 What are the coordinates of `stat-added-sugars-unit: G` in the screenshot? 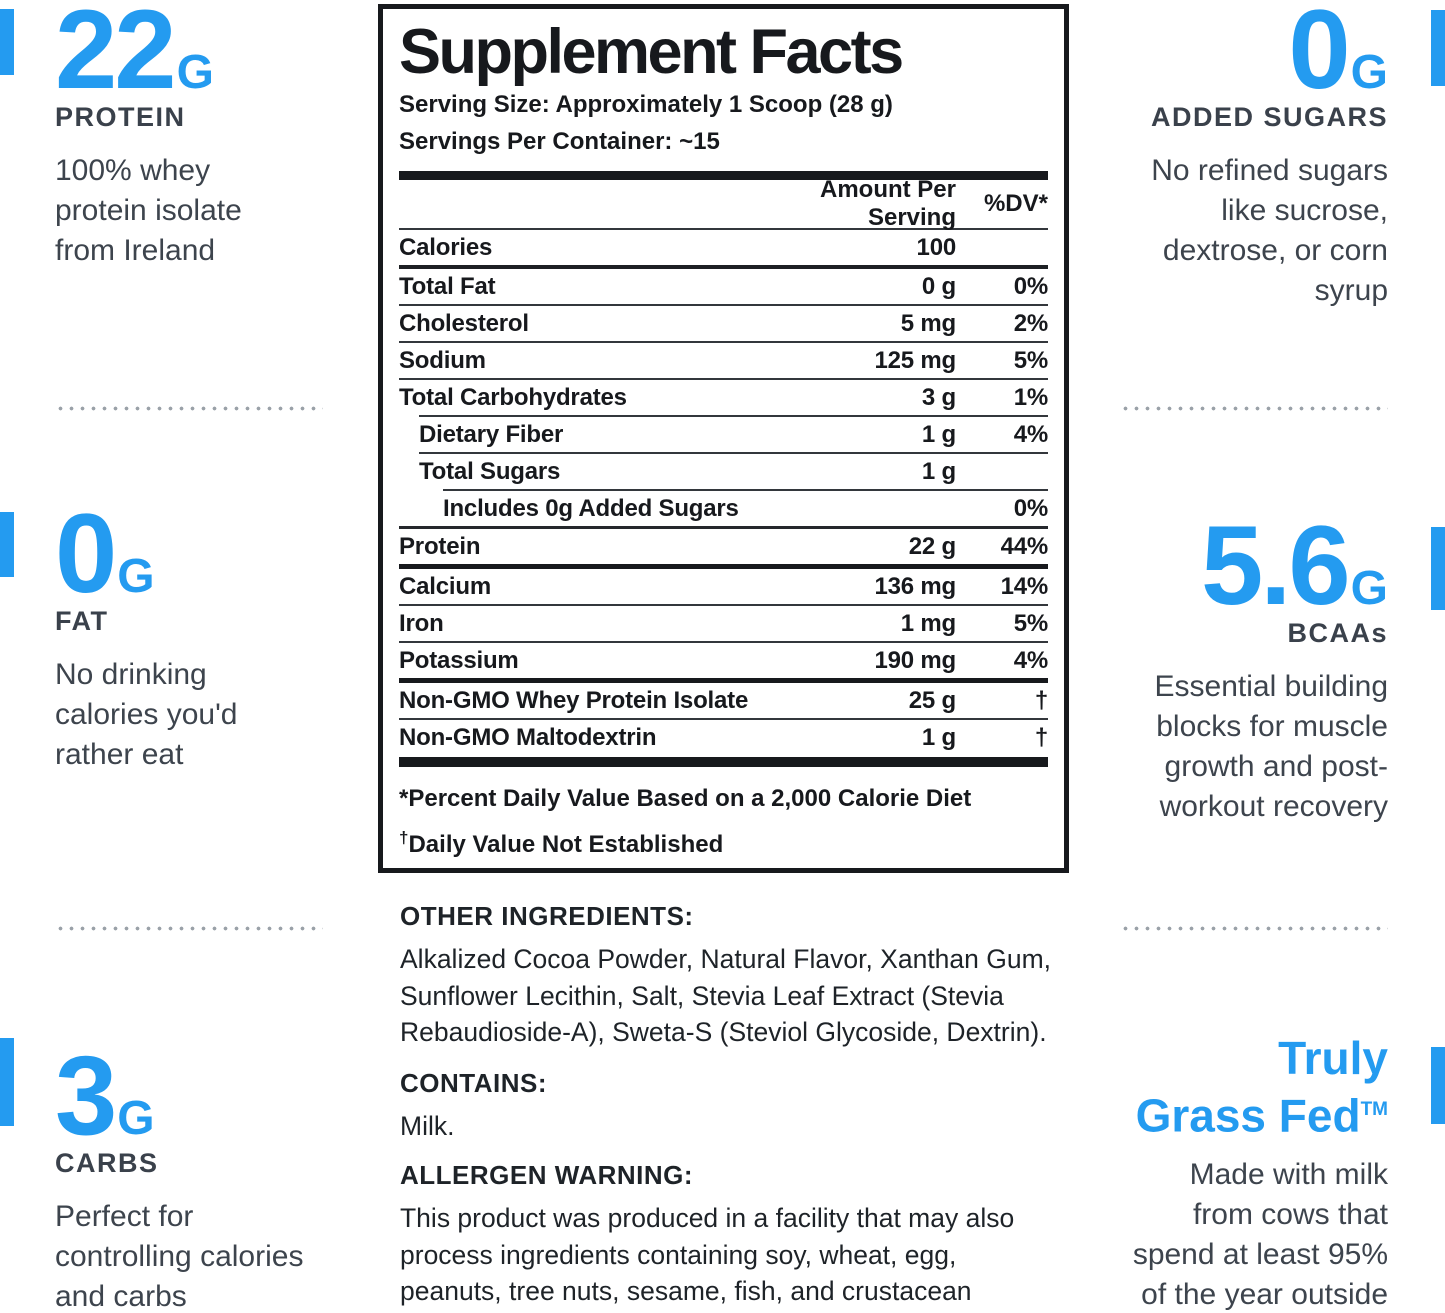 It's located at (1369, 72).